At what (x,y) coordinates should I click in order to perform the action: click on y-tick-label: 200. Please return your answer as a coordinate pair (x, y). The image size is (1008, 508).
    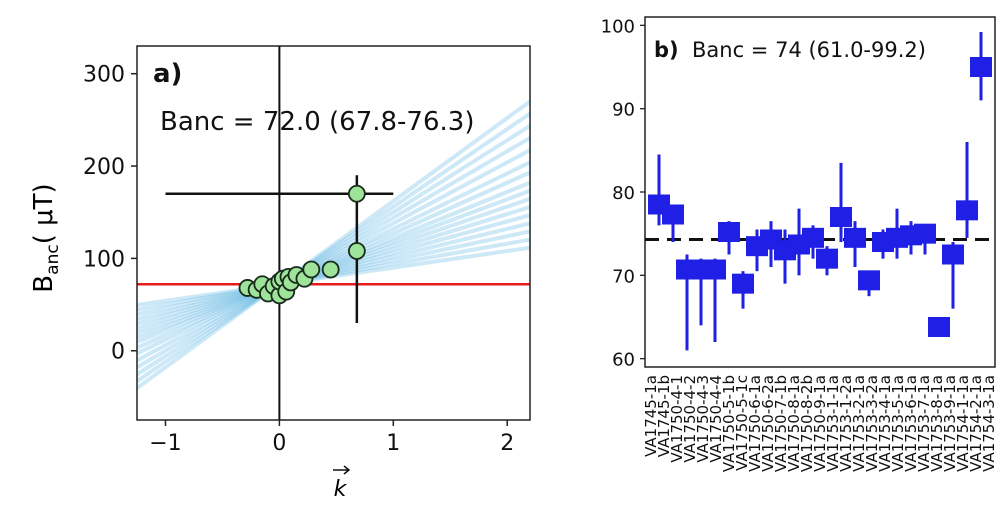
    Looking at the image, I should click on (104, 167).